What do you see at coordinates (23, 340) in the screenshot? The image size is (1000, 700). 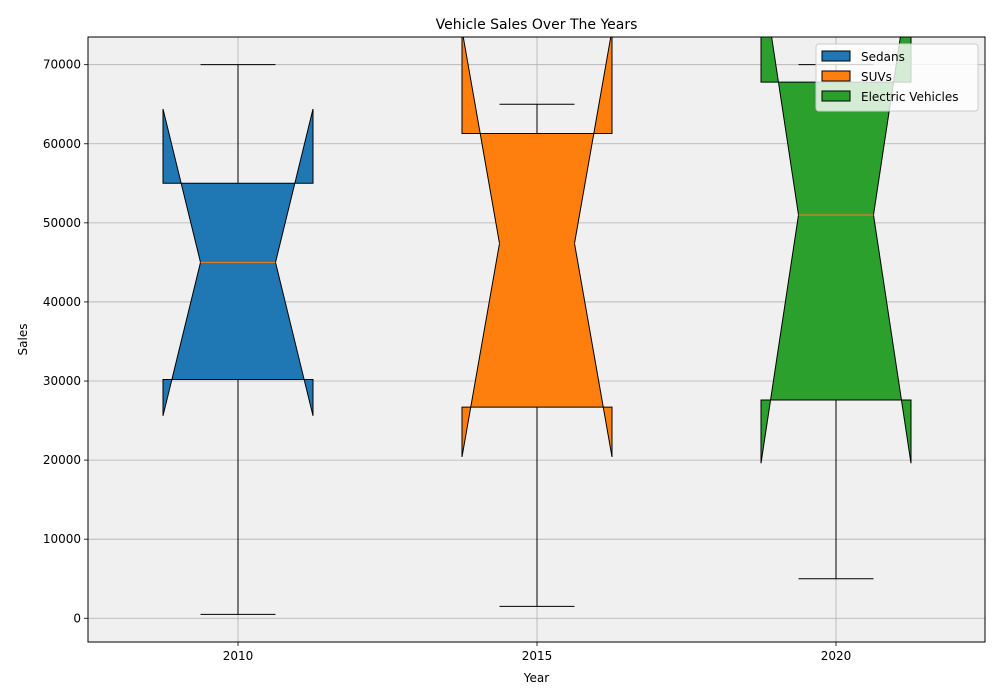 I see `y-axis-label: Sales` at bounding box center [23, 340].